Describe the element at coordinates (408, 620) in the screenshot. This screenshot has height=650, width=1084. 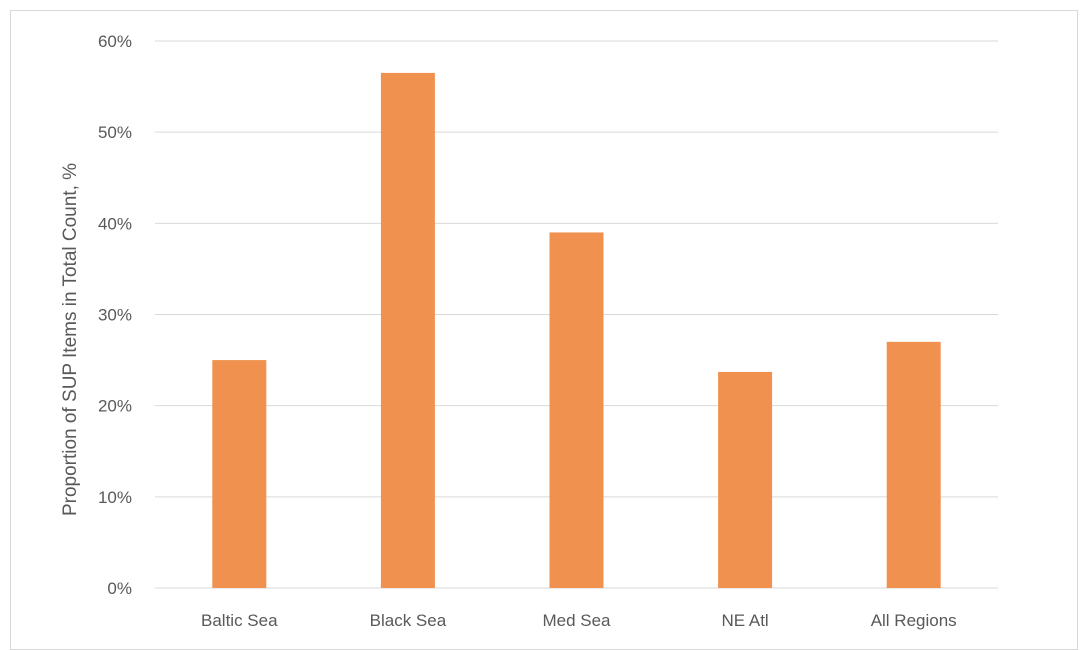
I see `x-tick-label: Black Sea` at that location.